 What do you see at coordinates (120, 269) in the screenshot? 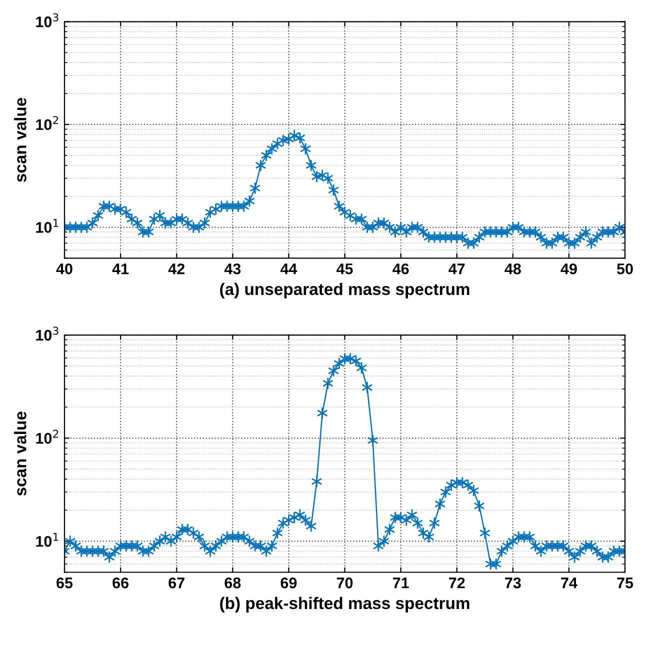
I see `x-tick-label: 41` at bounding box center [120, 269].